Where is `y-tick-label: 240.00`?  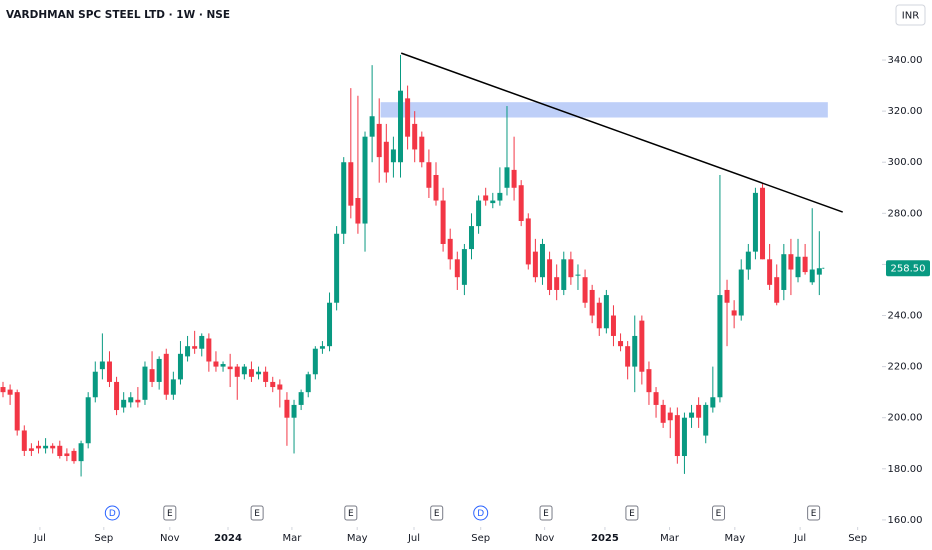
y-tick-label: 240.00 is located at coordinates (905, 316).